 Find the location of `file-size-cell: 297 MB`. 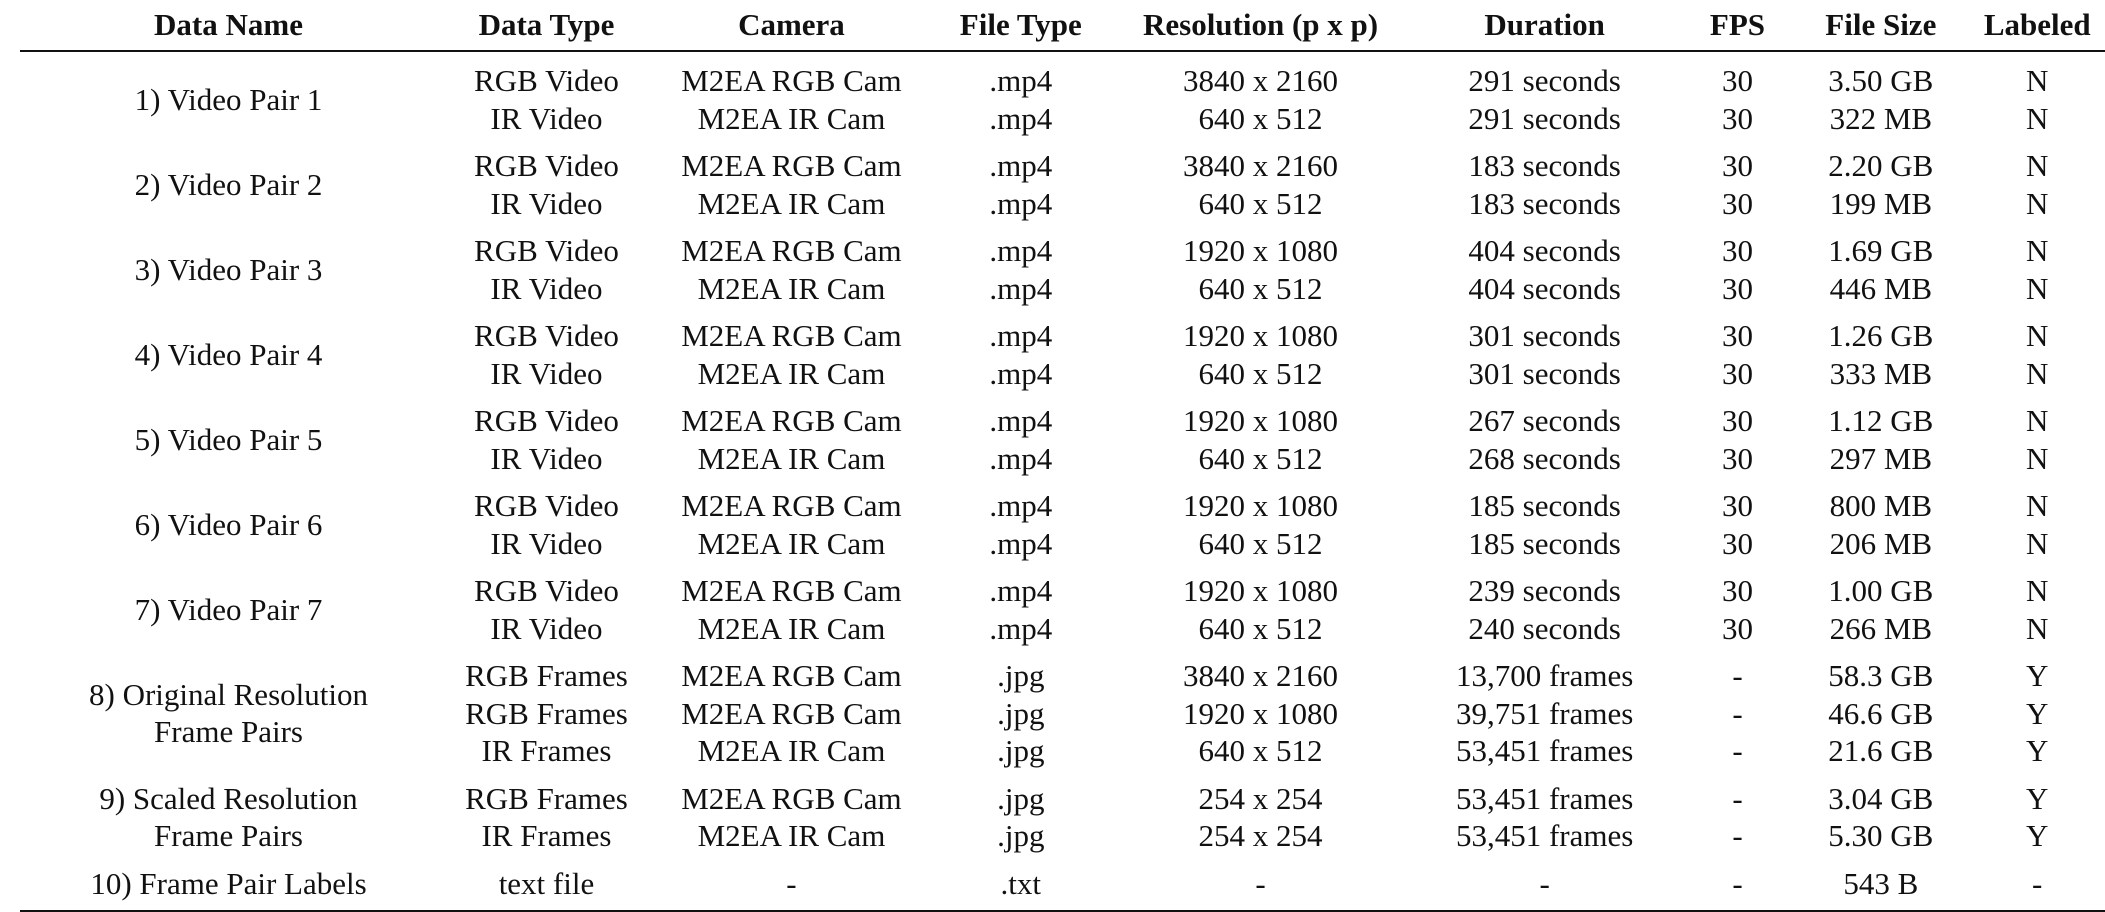

file-size-cell: 297 MB is located at coordinates (1881, 458).